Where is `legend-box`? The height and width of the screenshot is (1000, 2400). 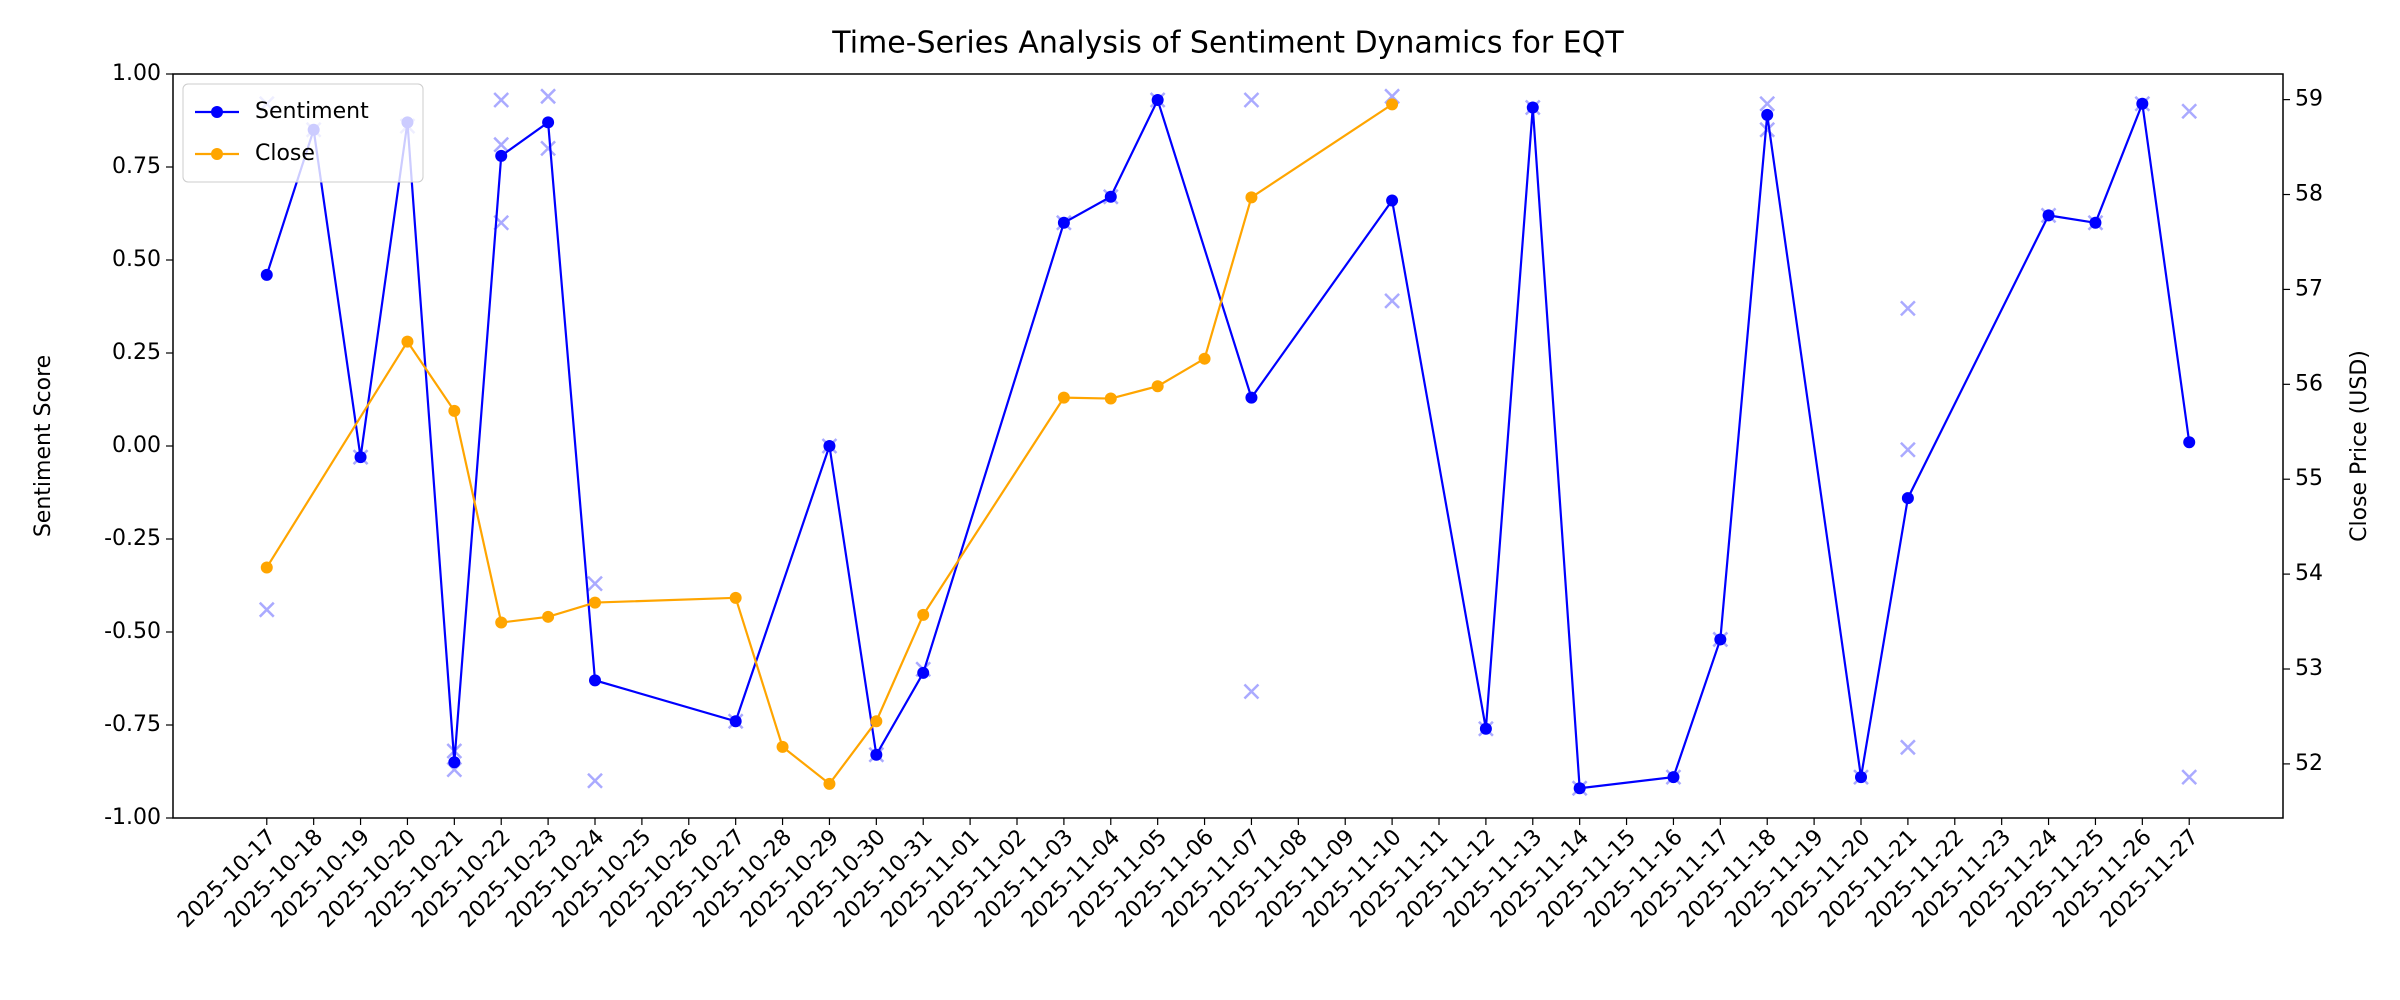 legend-box is located at coordinates (303, 133).